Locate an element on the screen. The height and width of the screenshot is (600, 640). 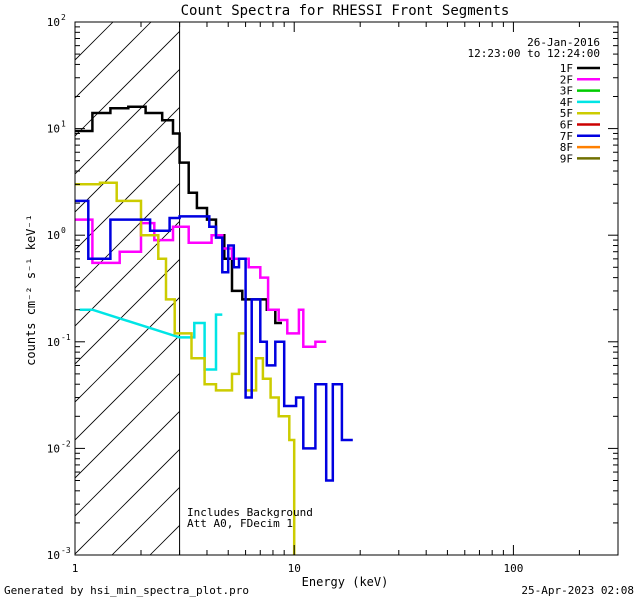
legend-label-6F: 6F is located at coordinates (566, 125).